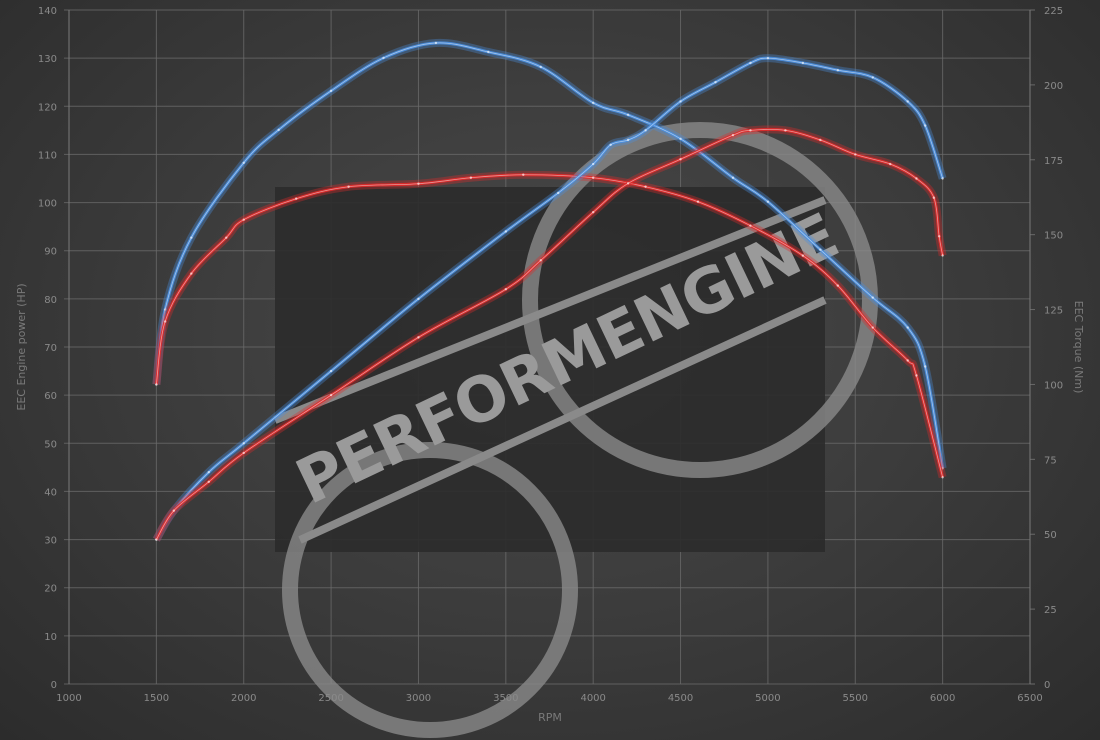 This screenshot has height=740, width=1100. What do you see at coordinates (1053, 11) in the screenshot?
I see `y2-tick-label: 225` at bounding box center [1053, 11].